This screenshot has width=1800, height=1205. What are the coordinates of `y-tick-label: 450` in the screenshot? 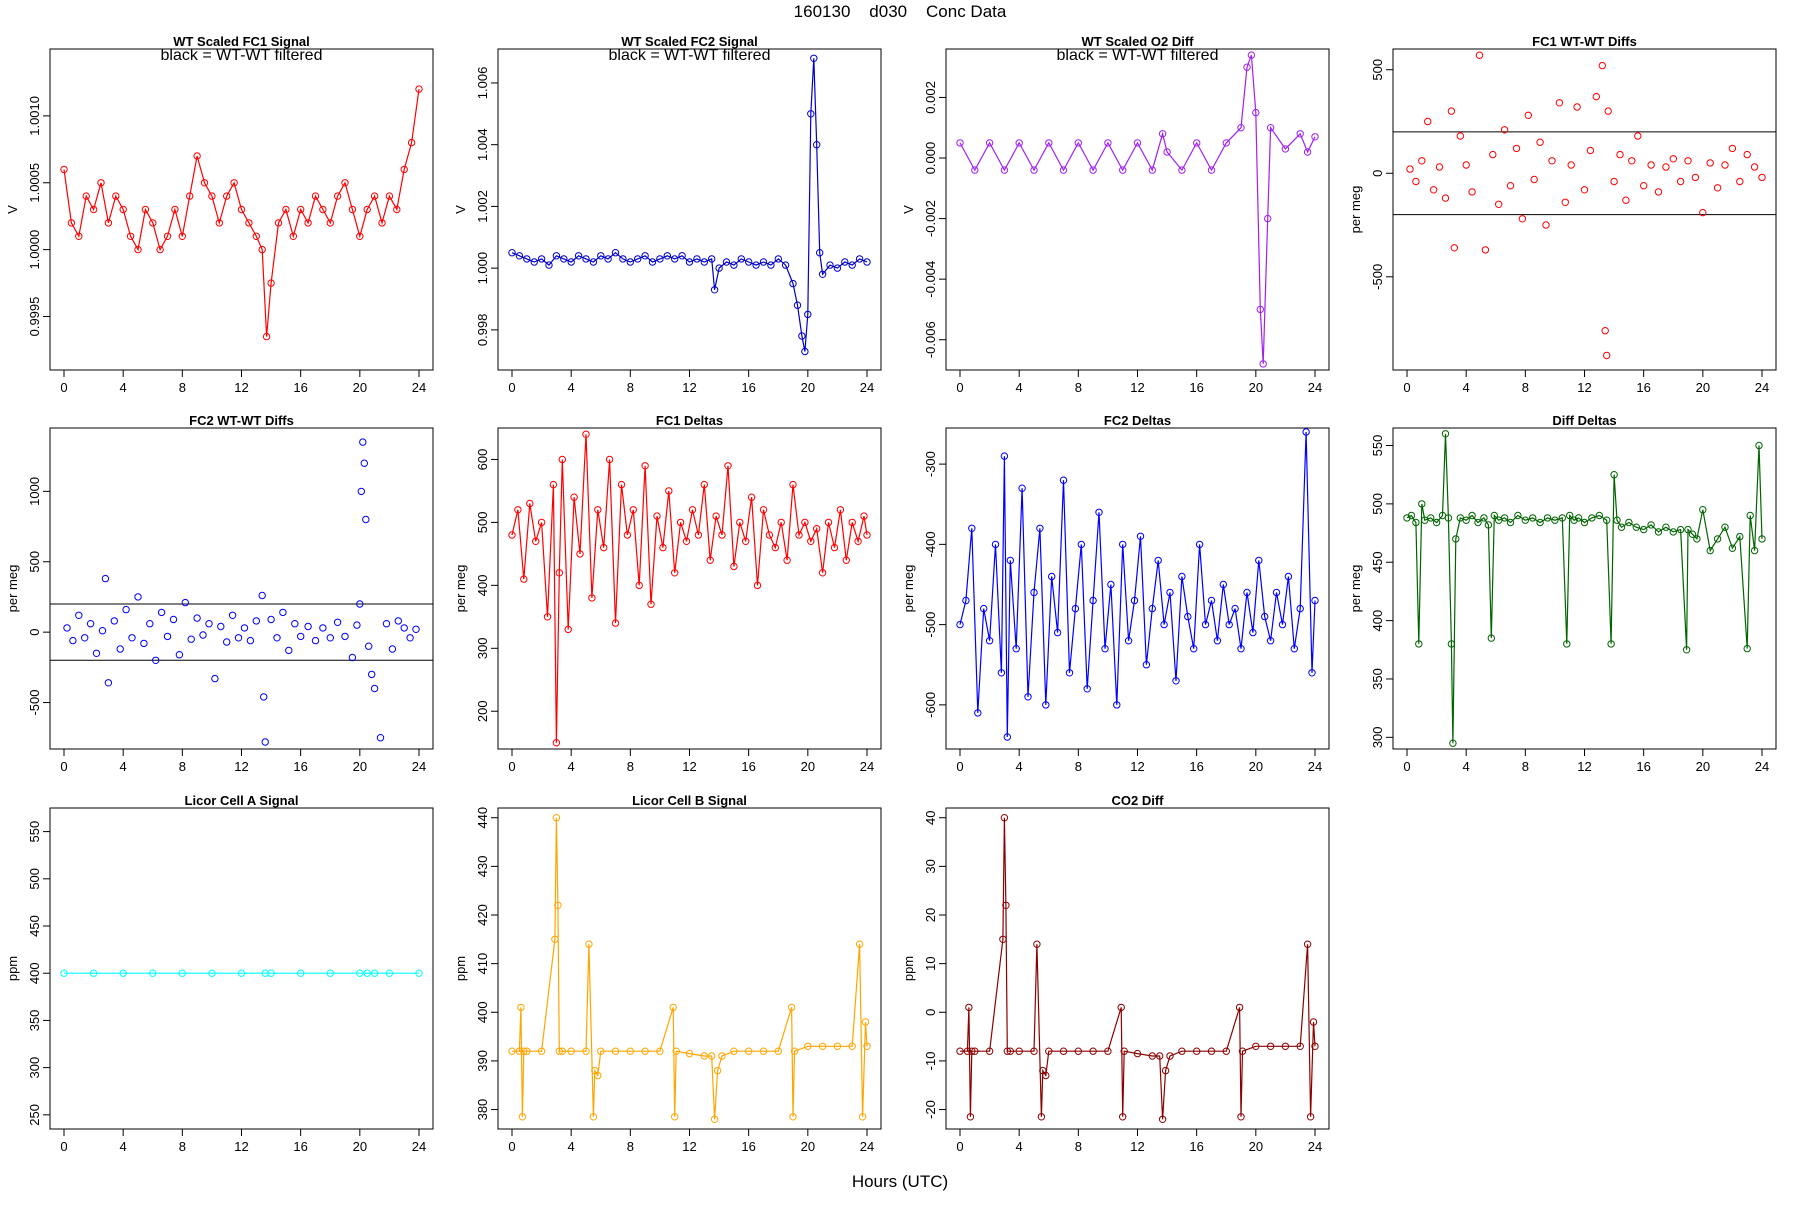 It's located at (34, 926).